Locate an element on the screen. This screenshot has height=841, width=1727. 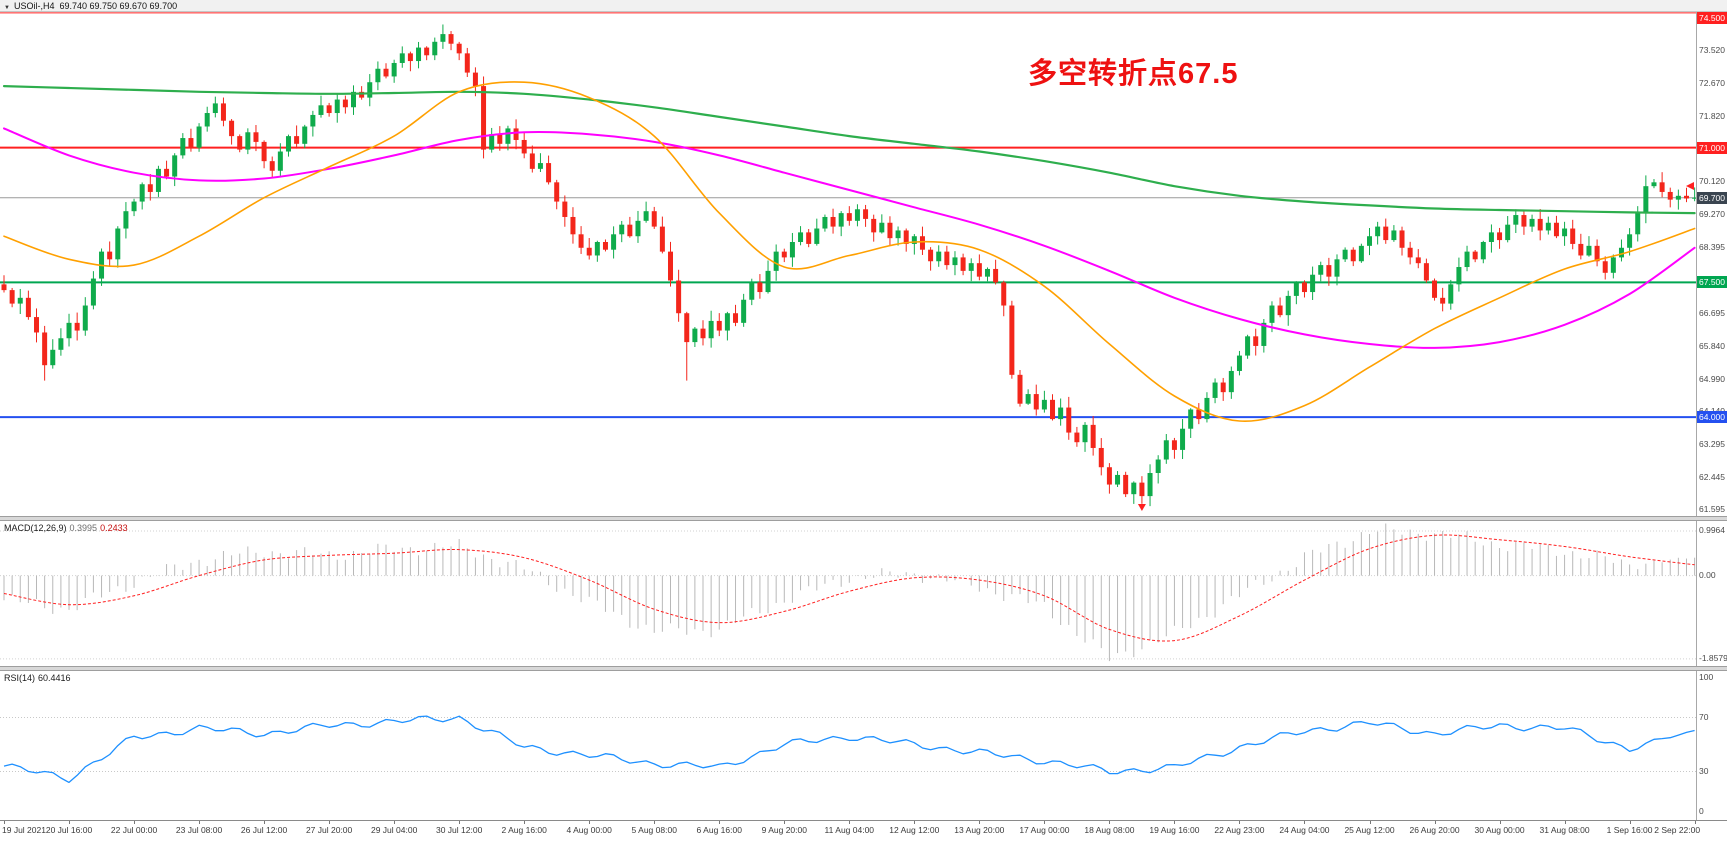
time-label: 2 Aug 16:00 is located at coordinates (524, 830).